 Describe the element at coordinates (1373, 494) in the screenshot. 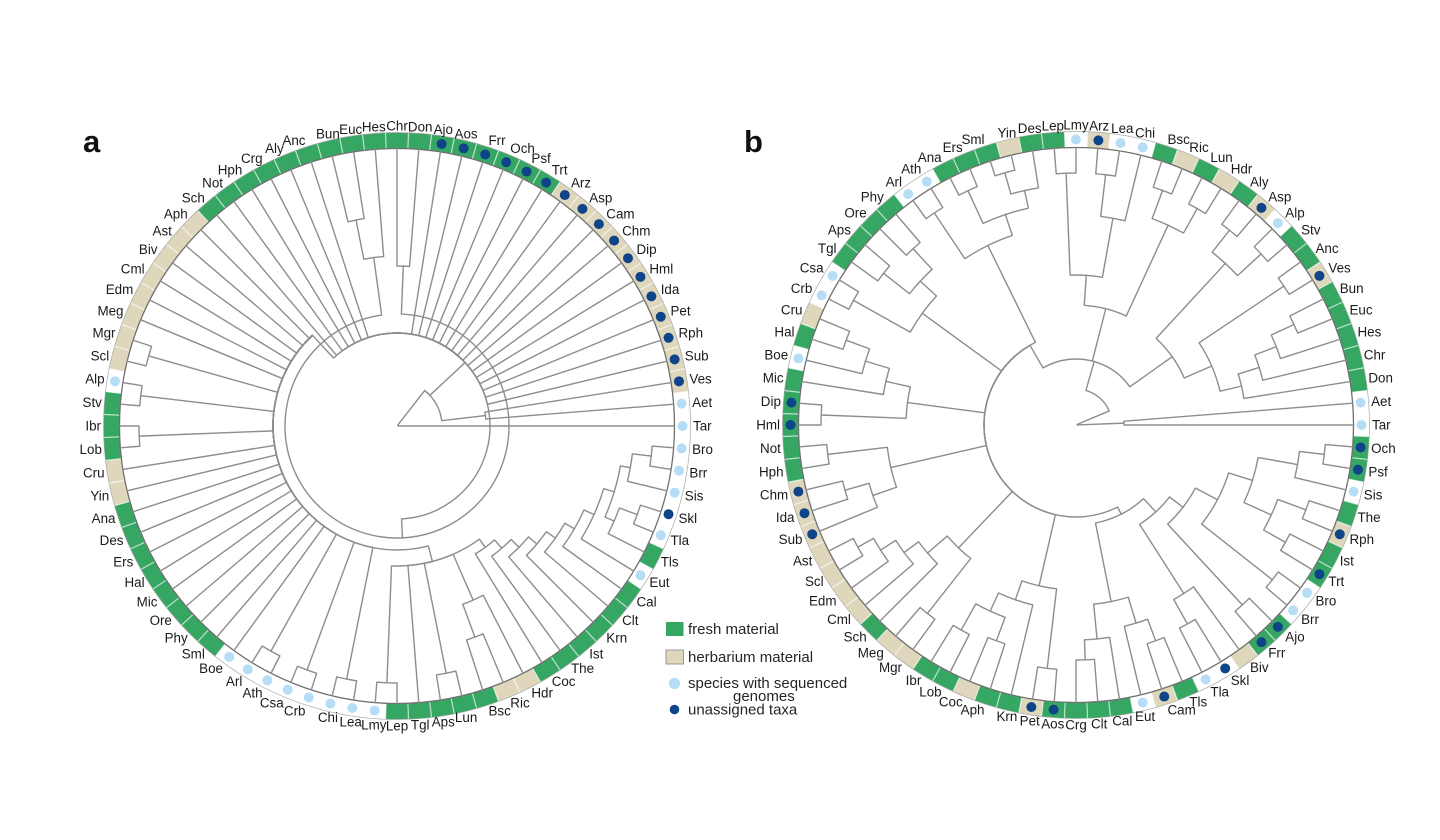

I see `svg-text: Sis` at that location.